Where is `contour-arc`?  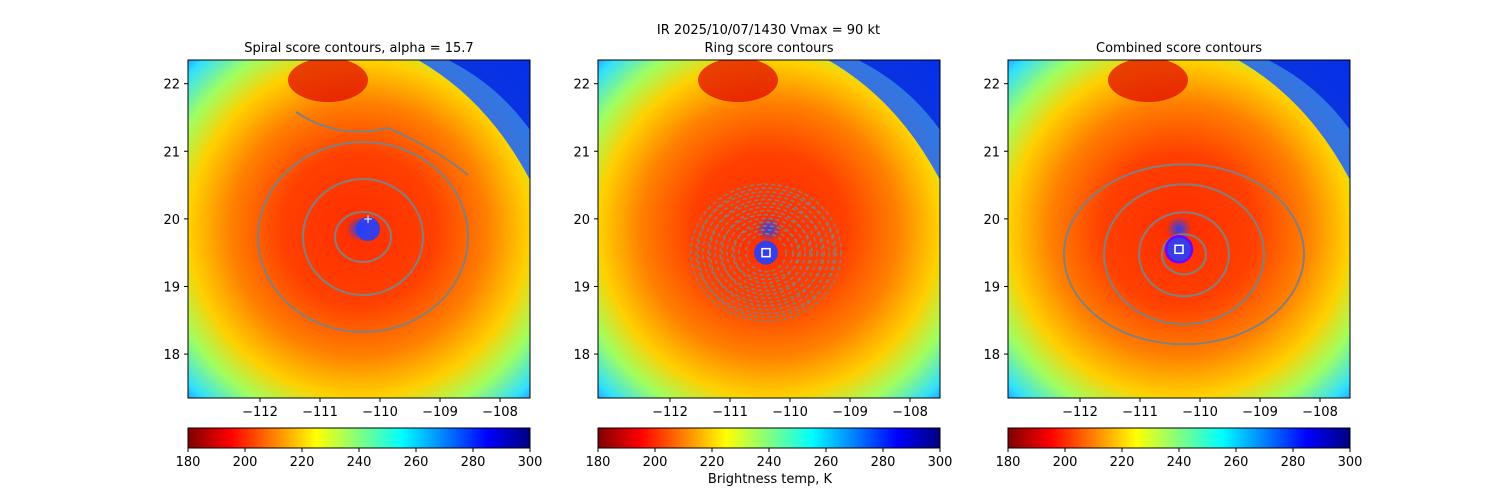 contour-arc is located at coordinates (382, 143).